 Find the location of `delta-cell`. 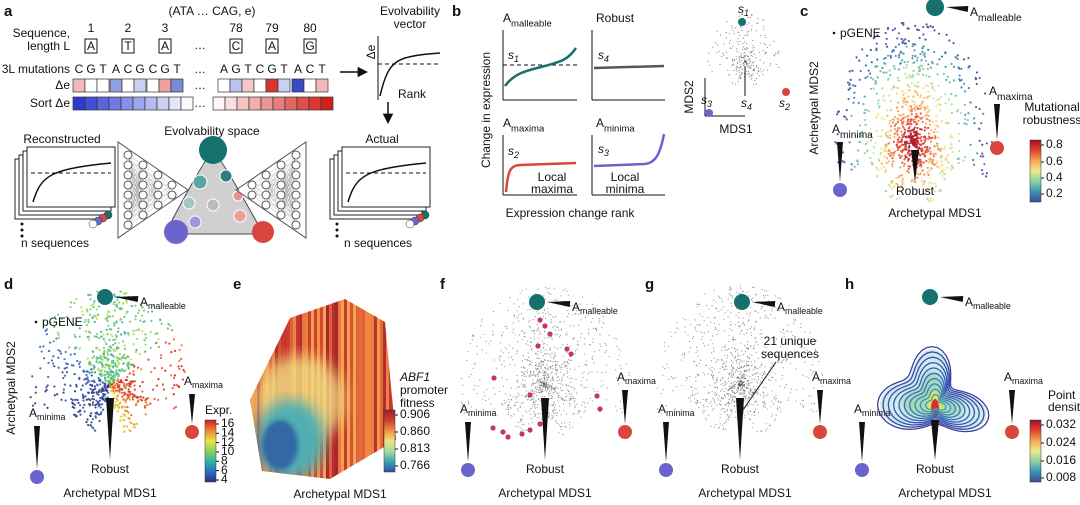

delta-cell is located at coordinates (153, 85).